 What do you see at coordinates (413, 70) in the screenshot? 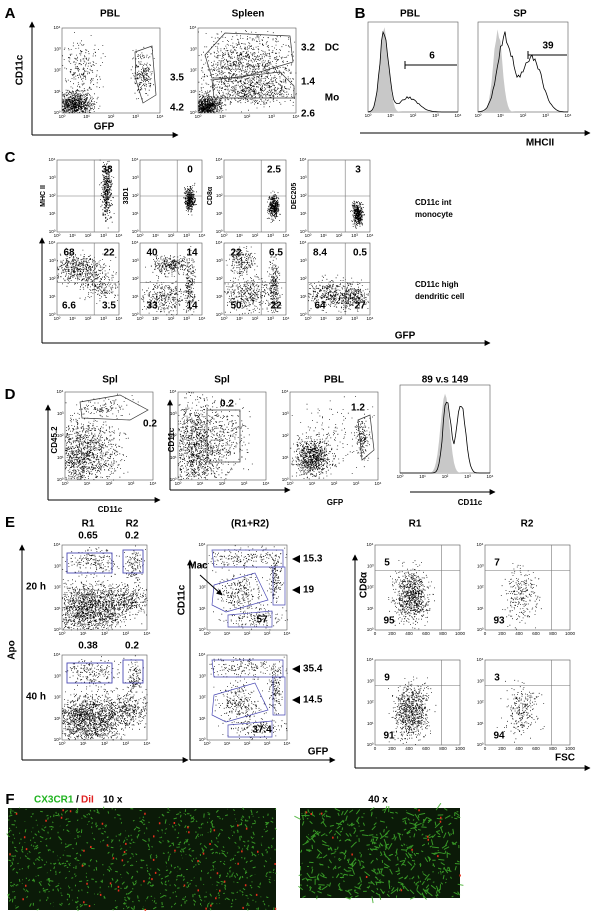
I see `histogram-fill` at bounding box center [413, 70].